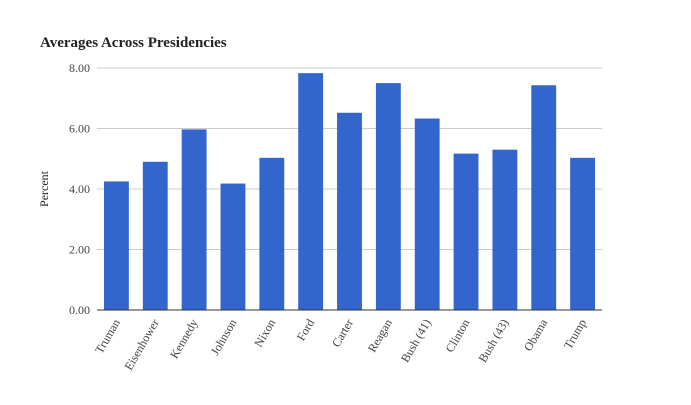 The image size is (691, 405). What do you see at coordinates (466, 231) in the screenshot?
I see `bar-clinton` at bounding box center [466, 231].